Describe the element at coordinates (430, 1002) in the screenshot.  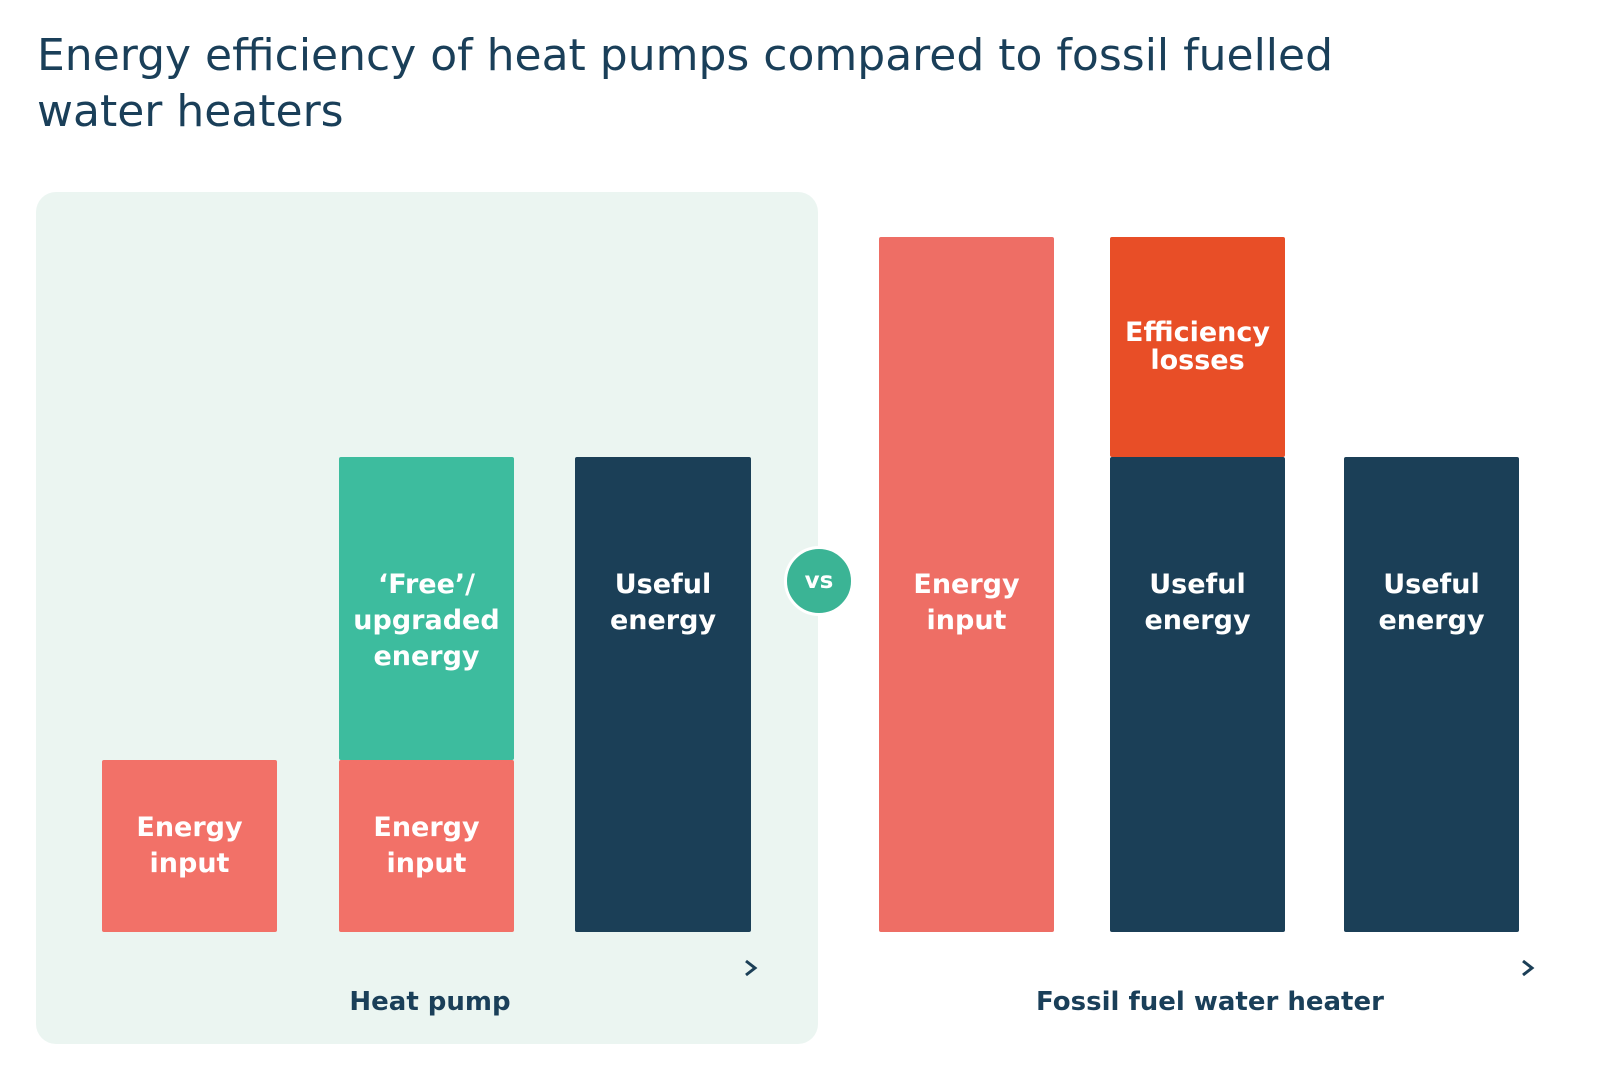
I see `heat-pump-label: Heat pump` at that location.